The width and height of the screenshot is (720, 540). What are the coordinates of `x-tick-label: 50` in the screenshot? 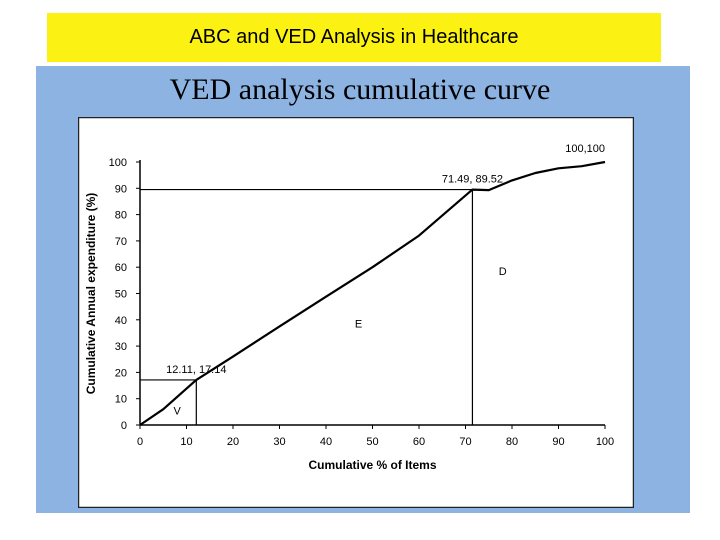 It's located at (372, 442).